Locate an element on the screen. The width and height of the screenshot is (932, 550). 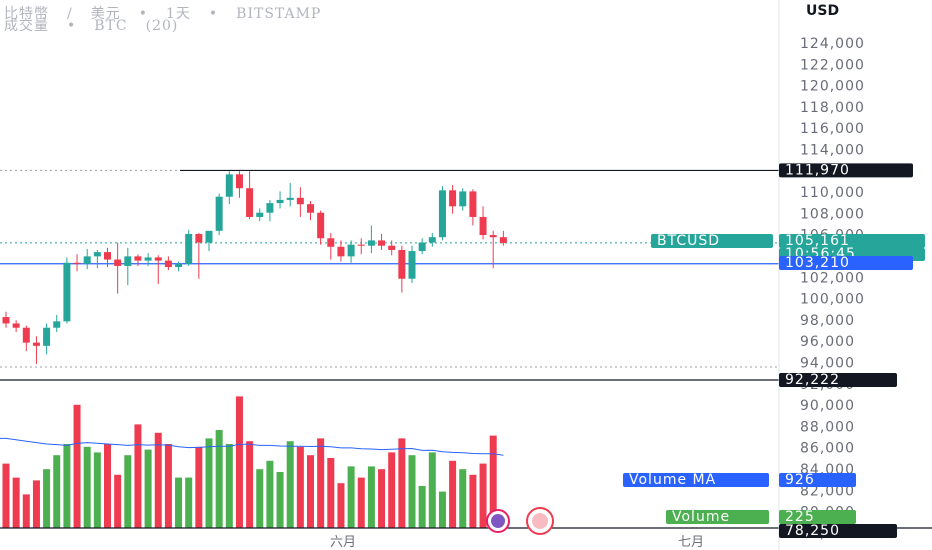
currency-label: USD is located at coordinates (823, 11).